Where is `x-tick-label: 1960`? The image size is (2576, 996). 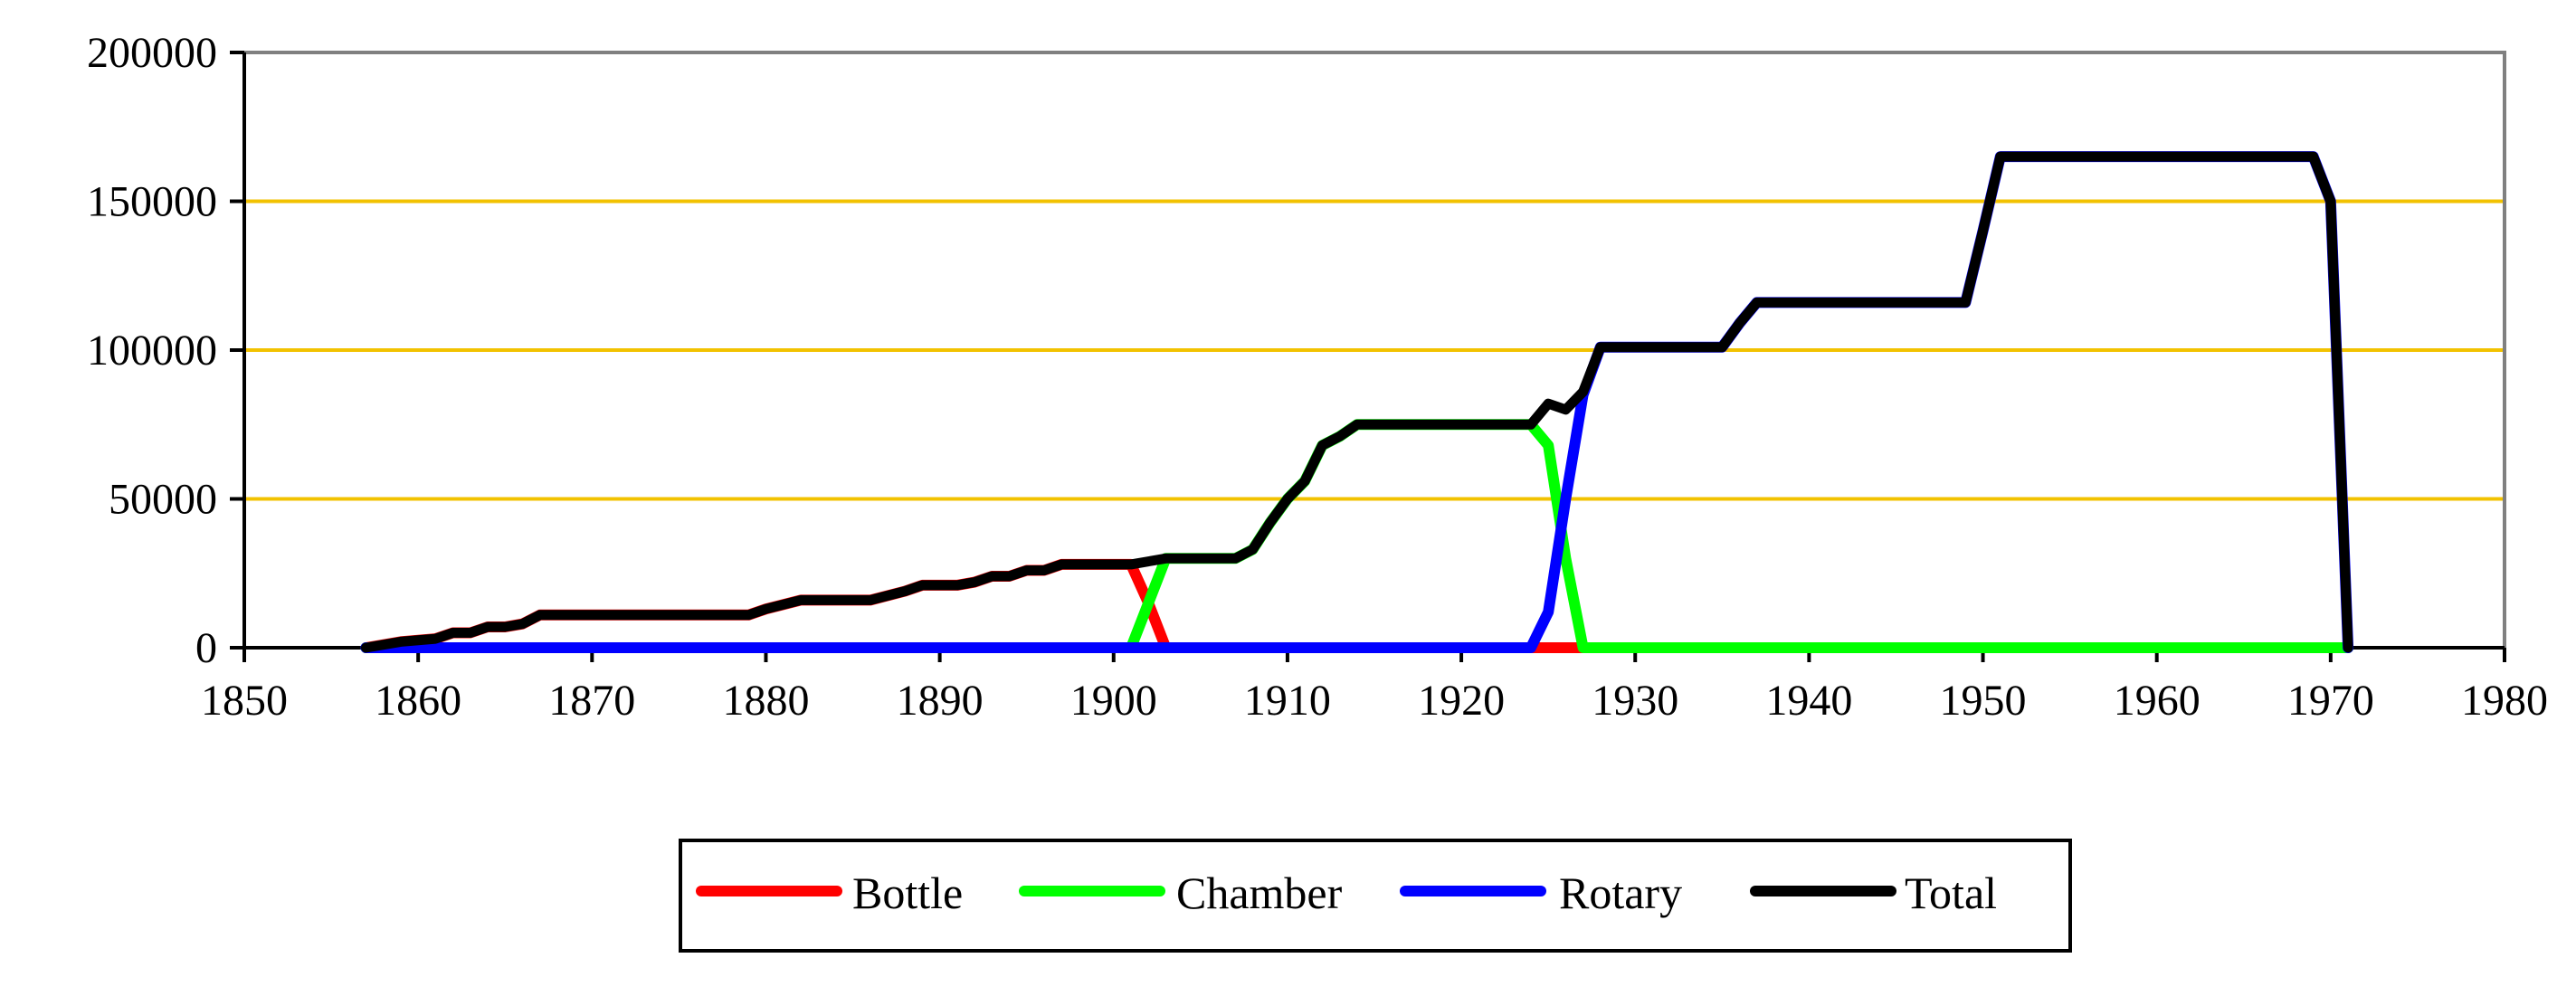 x-tick-label: 1960 is located at coordinates (2157, 701).